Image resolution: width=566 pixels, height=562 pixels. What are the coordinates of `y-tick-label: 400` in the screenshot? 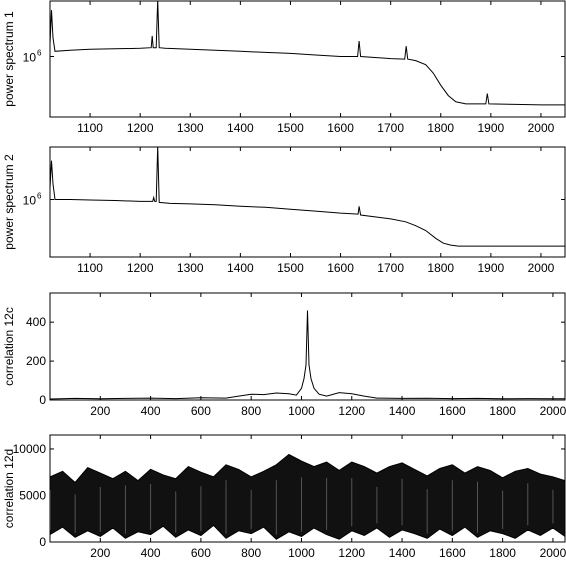 It's located at (36, 322).